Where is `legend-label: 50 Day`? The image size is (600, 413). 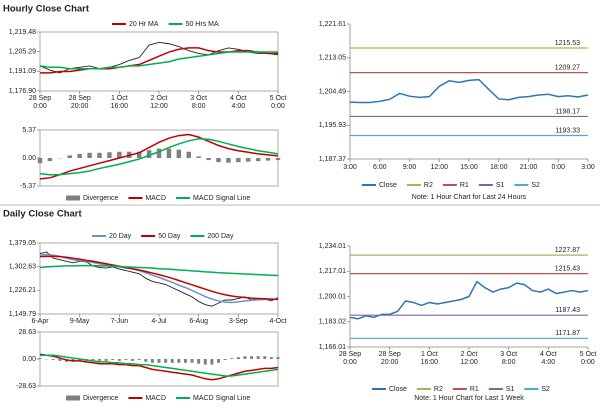 legend-label: 50 Day is located at coordinates (169, 236).